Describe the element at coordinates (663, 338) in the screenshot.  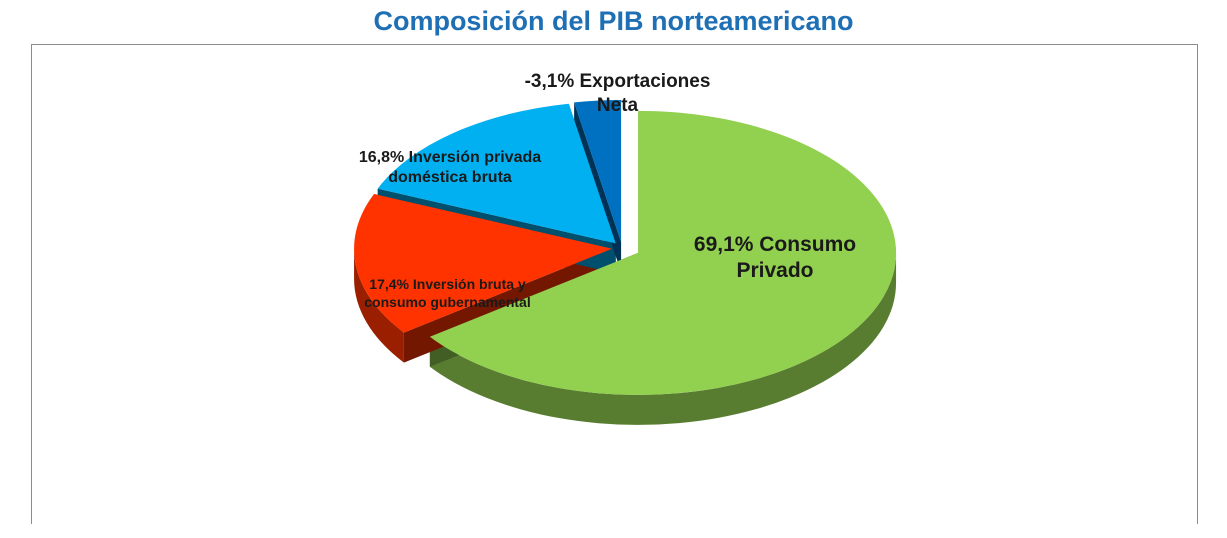
I see `slice-0-side` at that location.